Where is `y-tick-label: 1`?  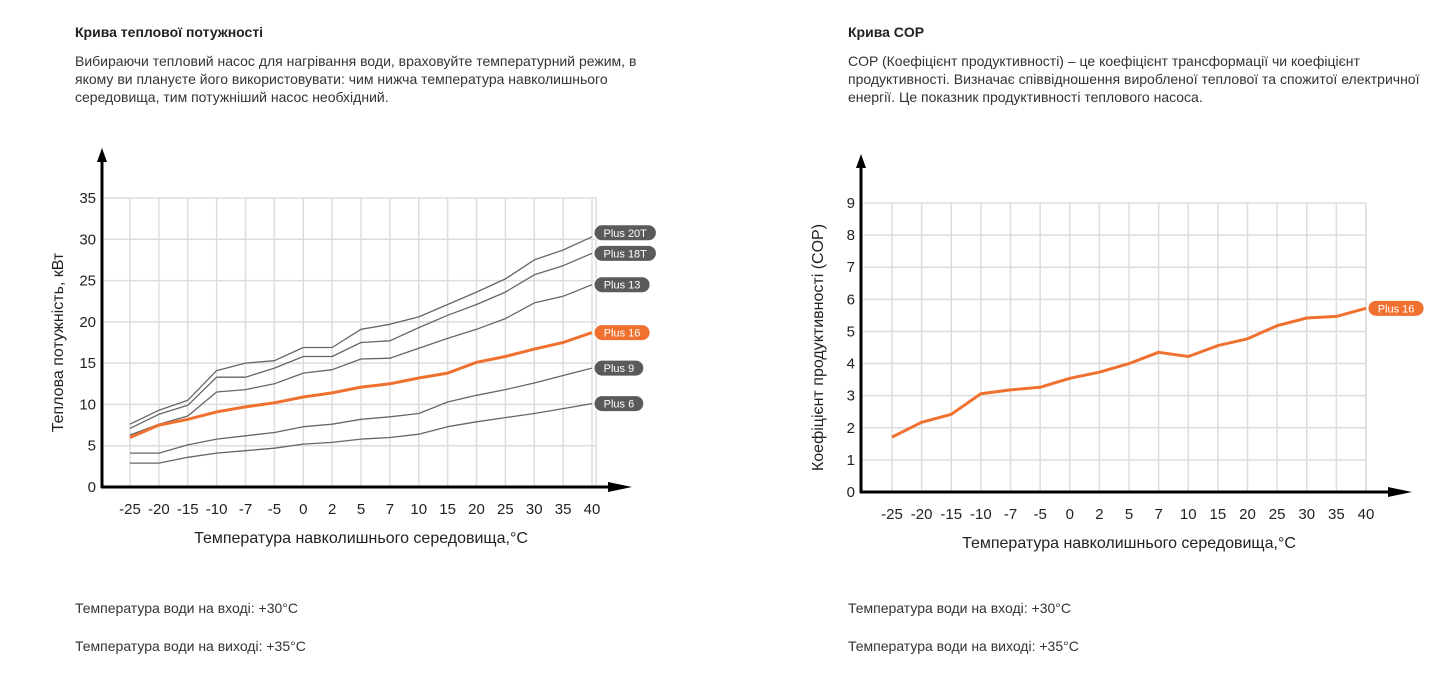
y-tick-label: 1 is located at coordinates (851, 460).